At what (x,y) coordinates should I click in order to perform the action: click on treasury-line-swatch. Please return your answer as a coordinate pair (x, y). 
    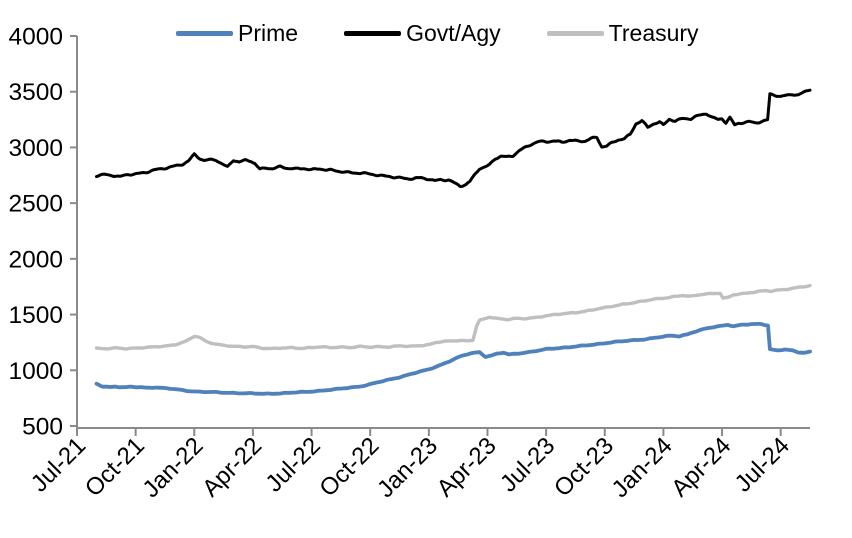
    Looking at the image, I should click on (575, 33).